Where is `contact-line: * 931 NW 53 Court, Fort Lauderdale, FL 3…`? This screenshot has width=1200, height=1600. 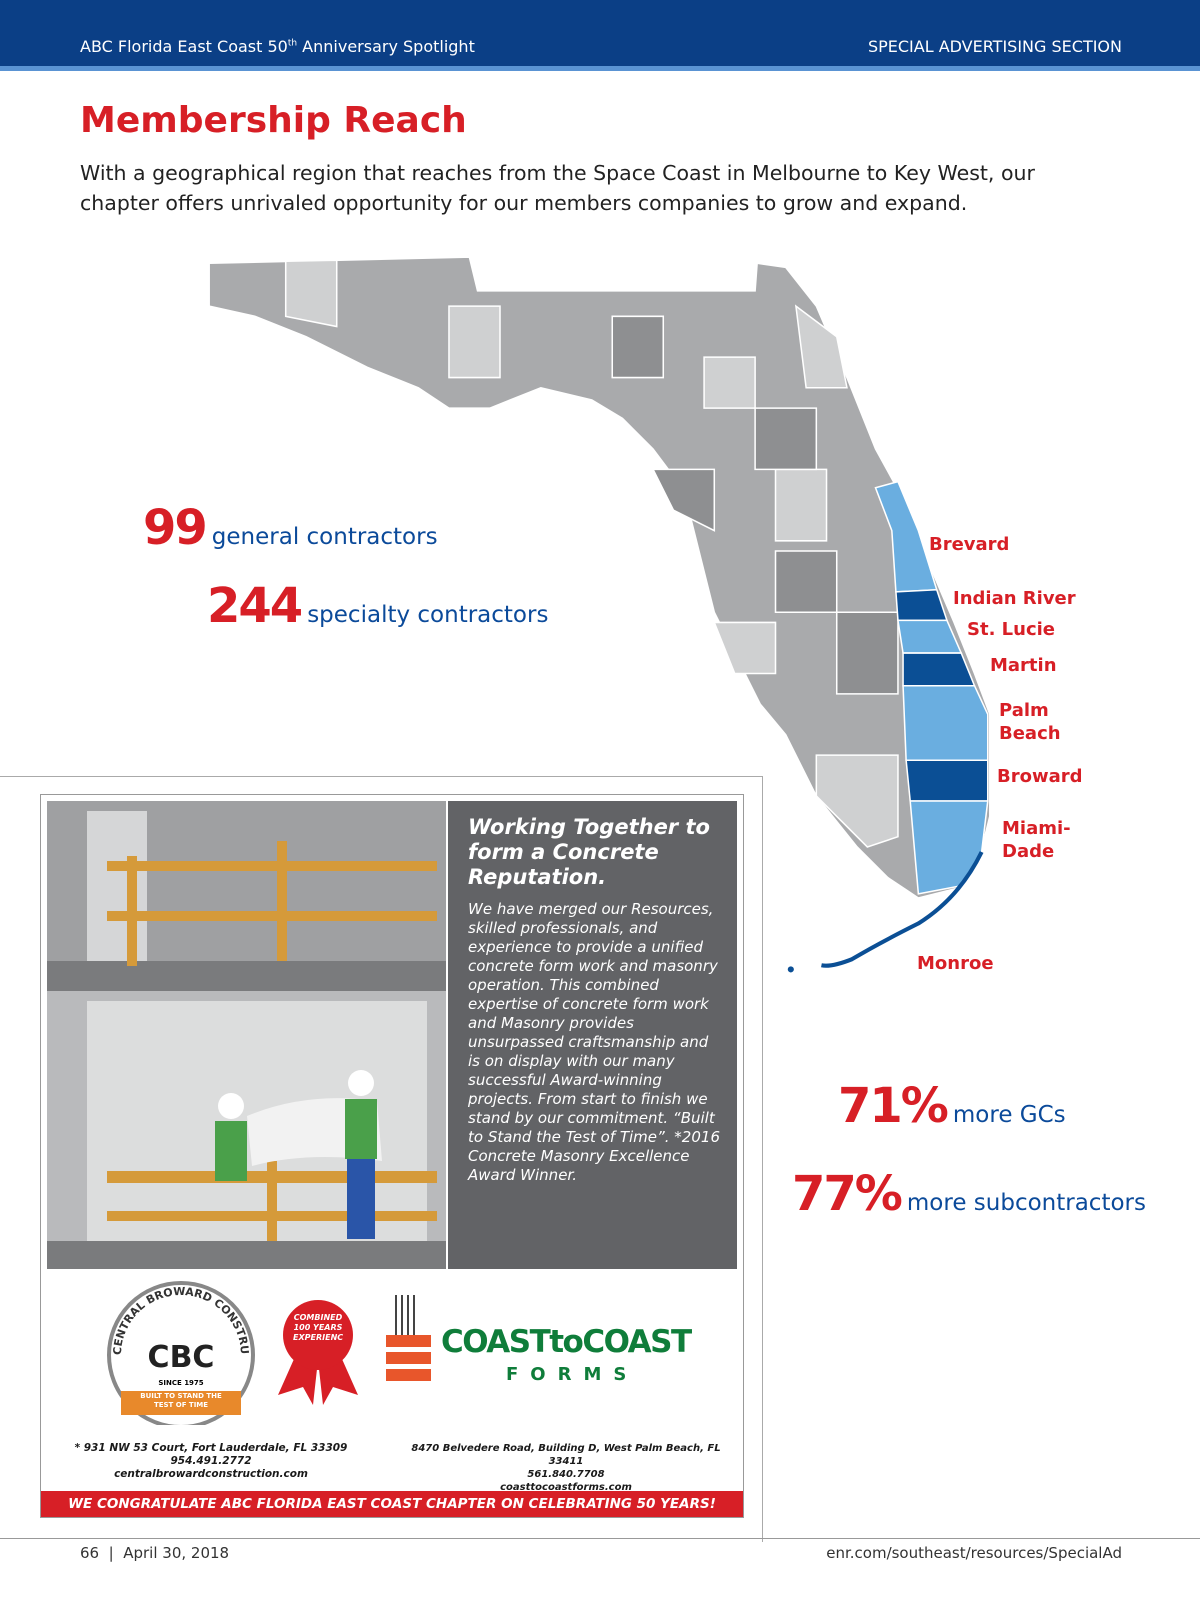
contact-line: * 931 NW 53 Court, Fort Lauderdale, FL 3… is located at coordinates (211, 1448).